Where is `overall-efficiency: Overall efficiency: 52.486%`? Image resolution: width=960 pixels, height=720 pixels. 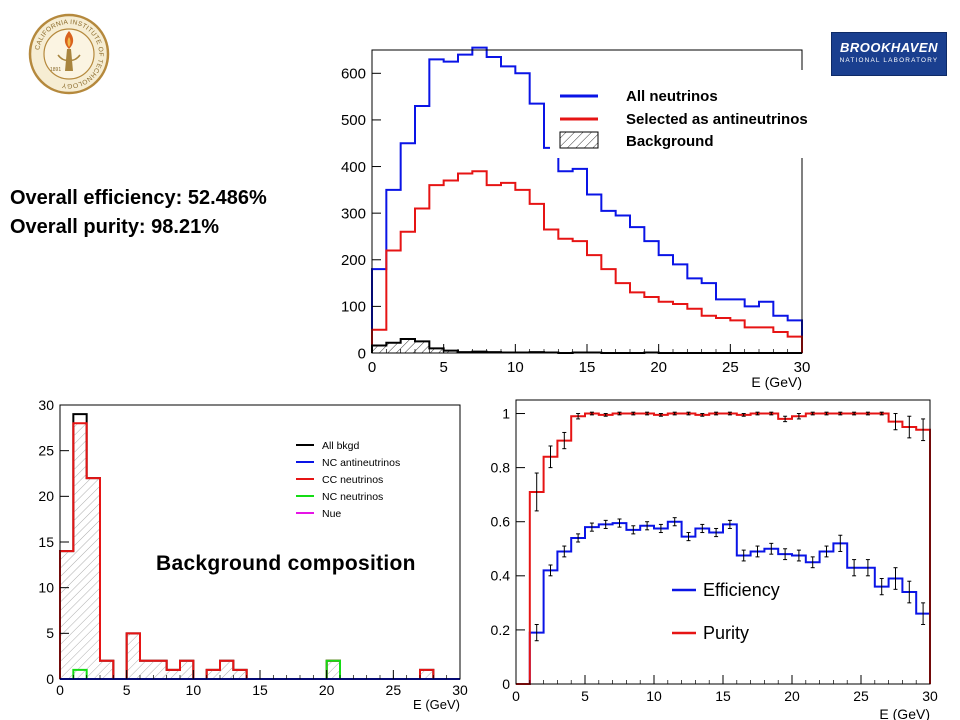
overall-efficiency: Overall efficiency: 52.486% is located at coordinates (138, 198).